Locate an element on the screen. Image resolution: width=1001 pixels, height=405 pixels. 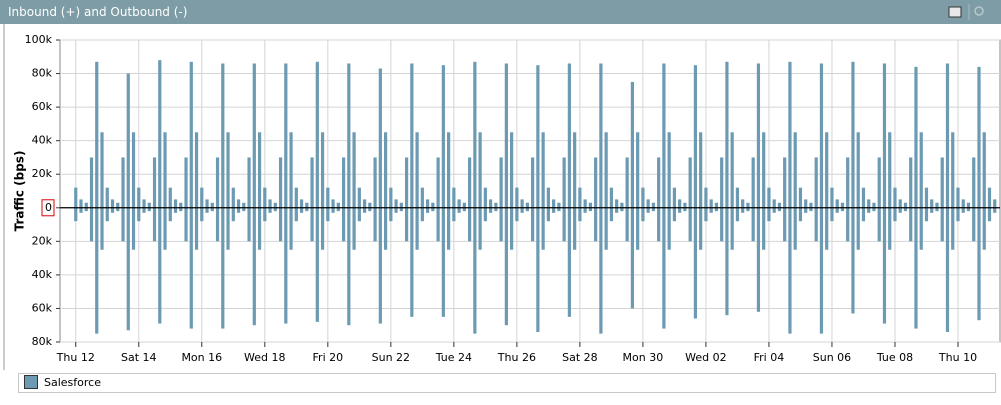
x-tick-label: Wed 18 is located at coordinates (264, 357).